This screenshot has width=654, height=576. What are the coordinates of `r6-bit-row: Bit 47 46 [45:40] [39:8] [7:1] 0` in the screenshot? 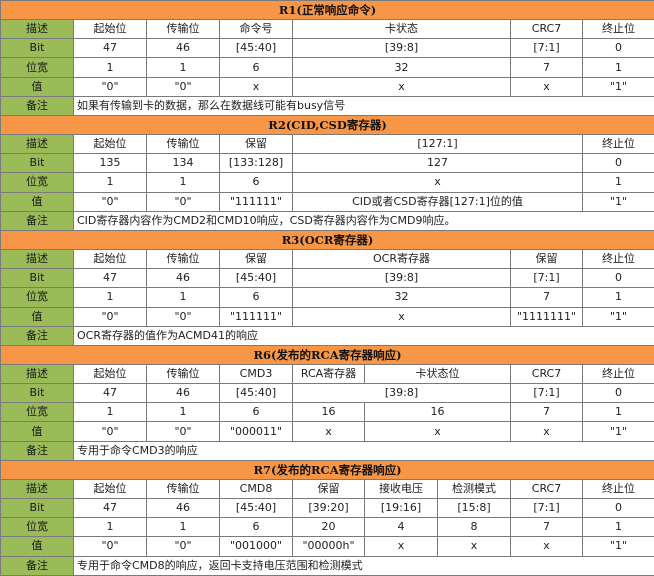 It's located at (327, 393).